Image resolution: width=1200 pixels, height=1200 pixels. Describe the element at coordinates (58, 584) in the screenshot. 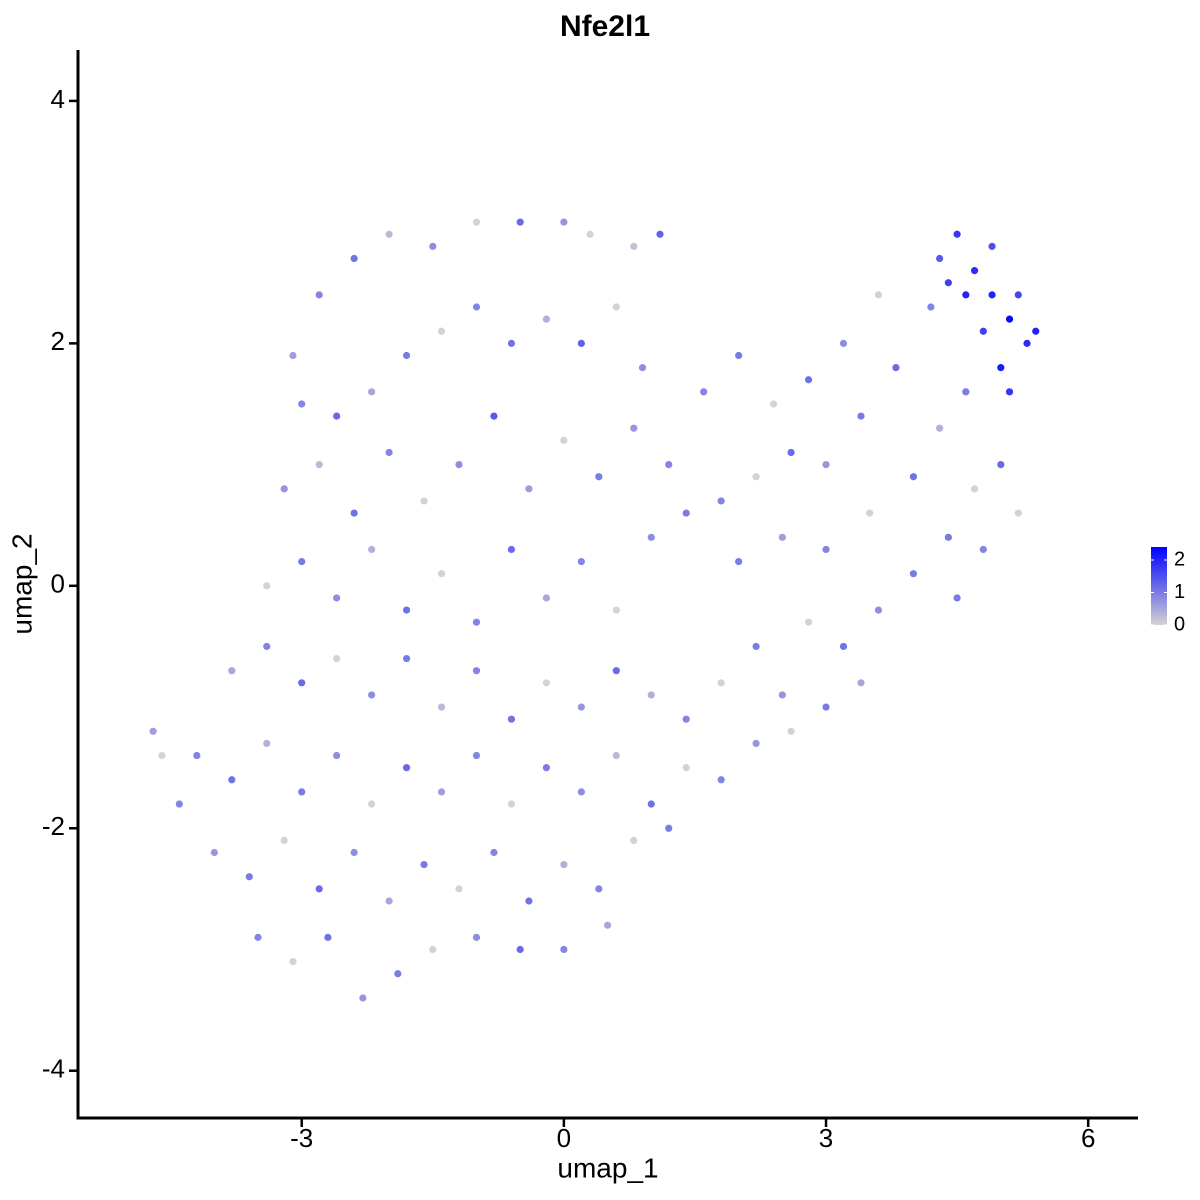

I see `y-tick-label: 0` at that location.